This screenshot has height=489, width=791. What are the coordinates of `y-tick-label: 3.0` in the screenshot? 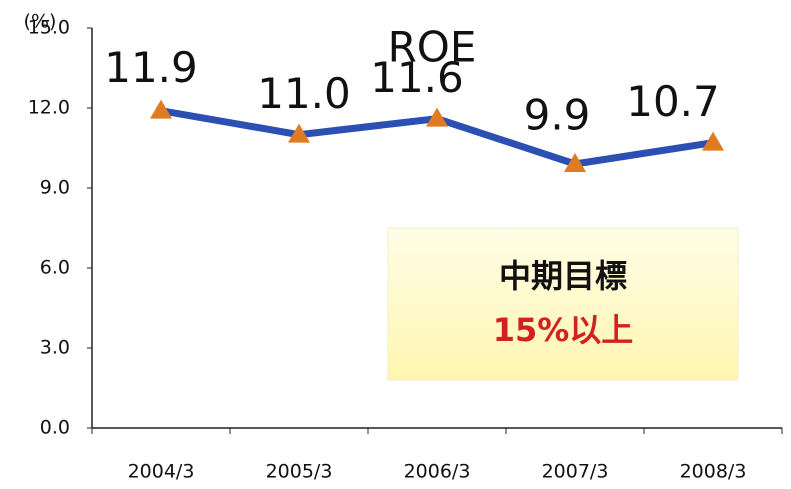 It's located at (55, 348).